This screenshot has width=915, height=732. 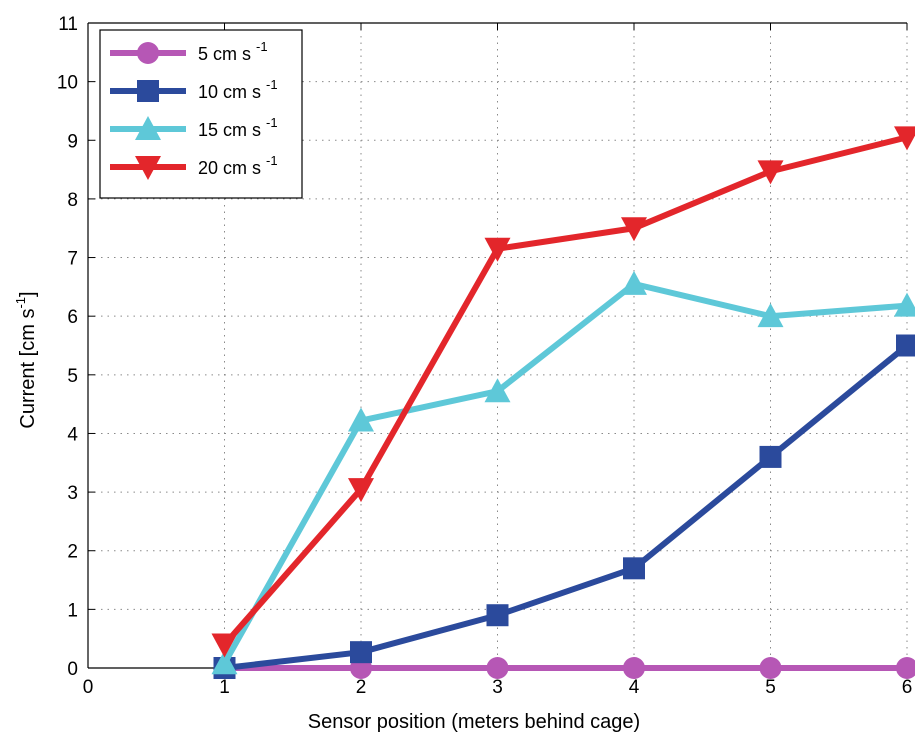 I want to click on legend-label-main: 10 cm s, so click(x=232, y=92).